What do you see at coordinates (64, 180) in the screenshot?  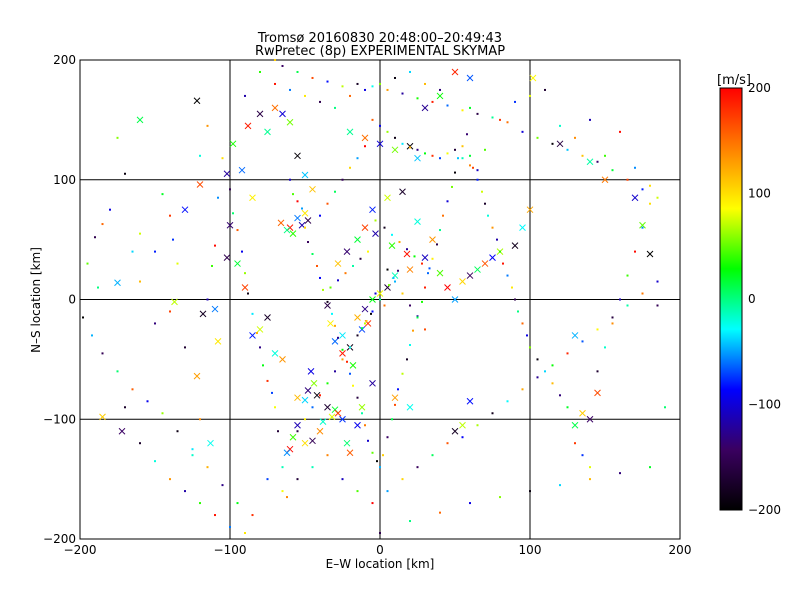 I see `y-tick-label: 100` at bounding box center [64, 180].